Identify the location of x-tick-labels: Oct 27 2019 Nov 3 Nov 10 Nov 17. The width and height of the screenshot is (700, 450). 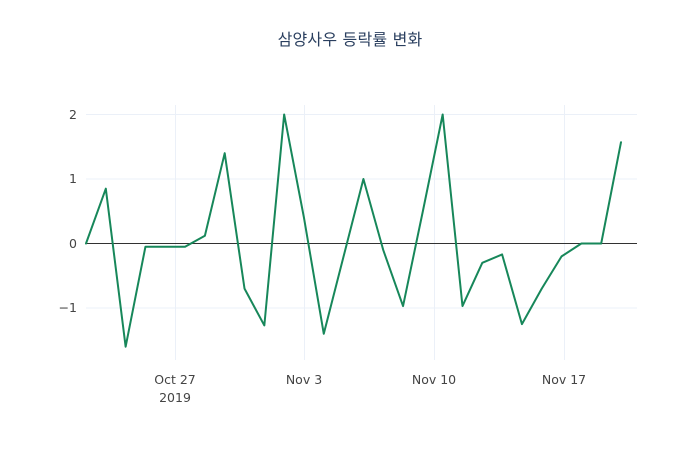
(370, 388).